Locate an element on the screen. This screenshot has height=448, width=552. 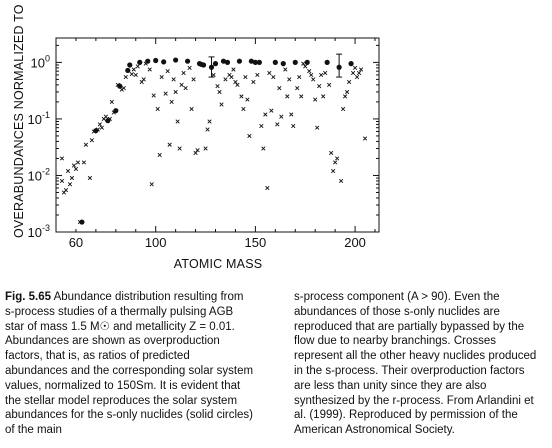
y-axis-title-main: OVERABUNDANCES NORMALIZED TO is located at coordinates (19, 119).